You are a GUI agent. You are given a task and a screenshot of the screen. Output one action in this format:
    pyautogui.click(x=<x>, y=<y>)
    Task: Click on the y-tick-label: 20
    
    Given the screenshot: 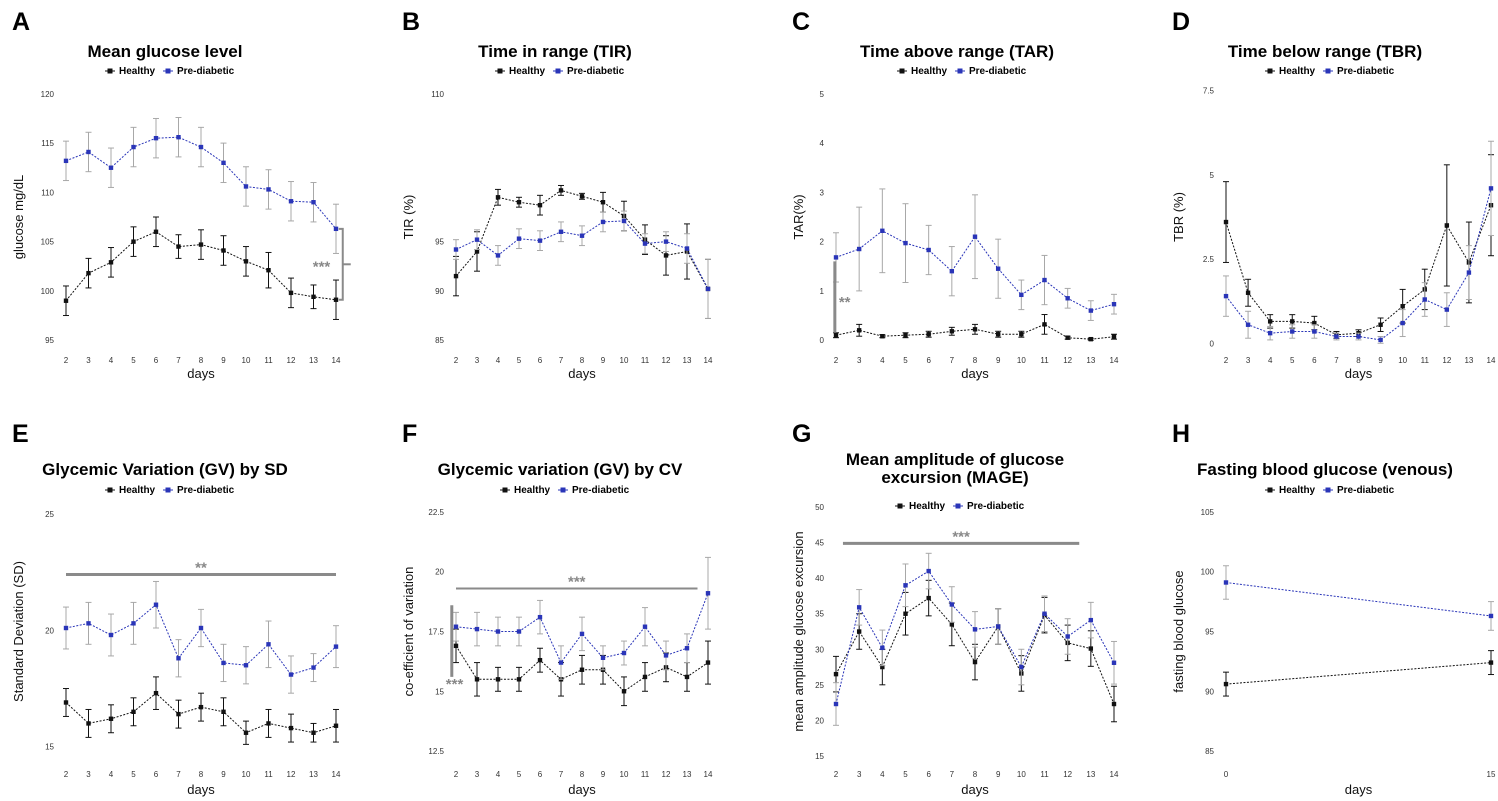 What is the action you would take?
    pyautogui.click(x=819, y=720)
    